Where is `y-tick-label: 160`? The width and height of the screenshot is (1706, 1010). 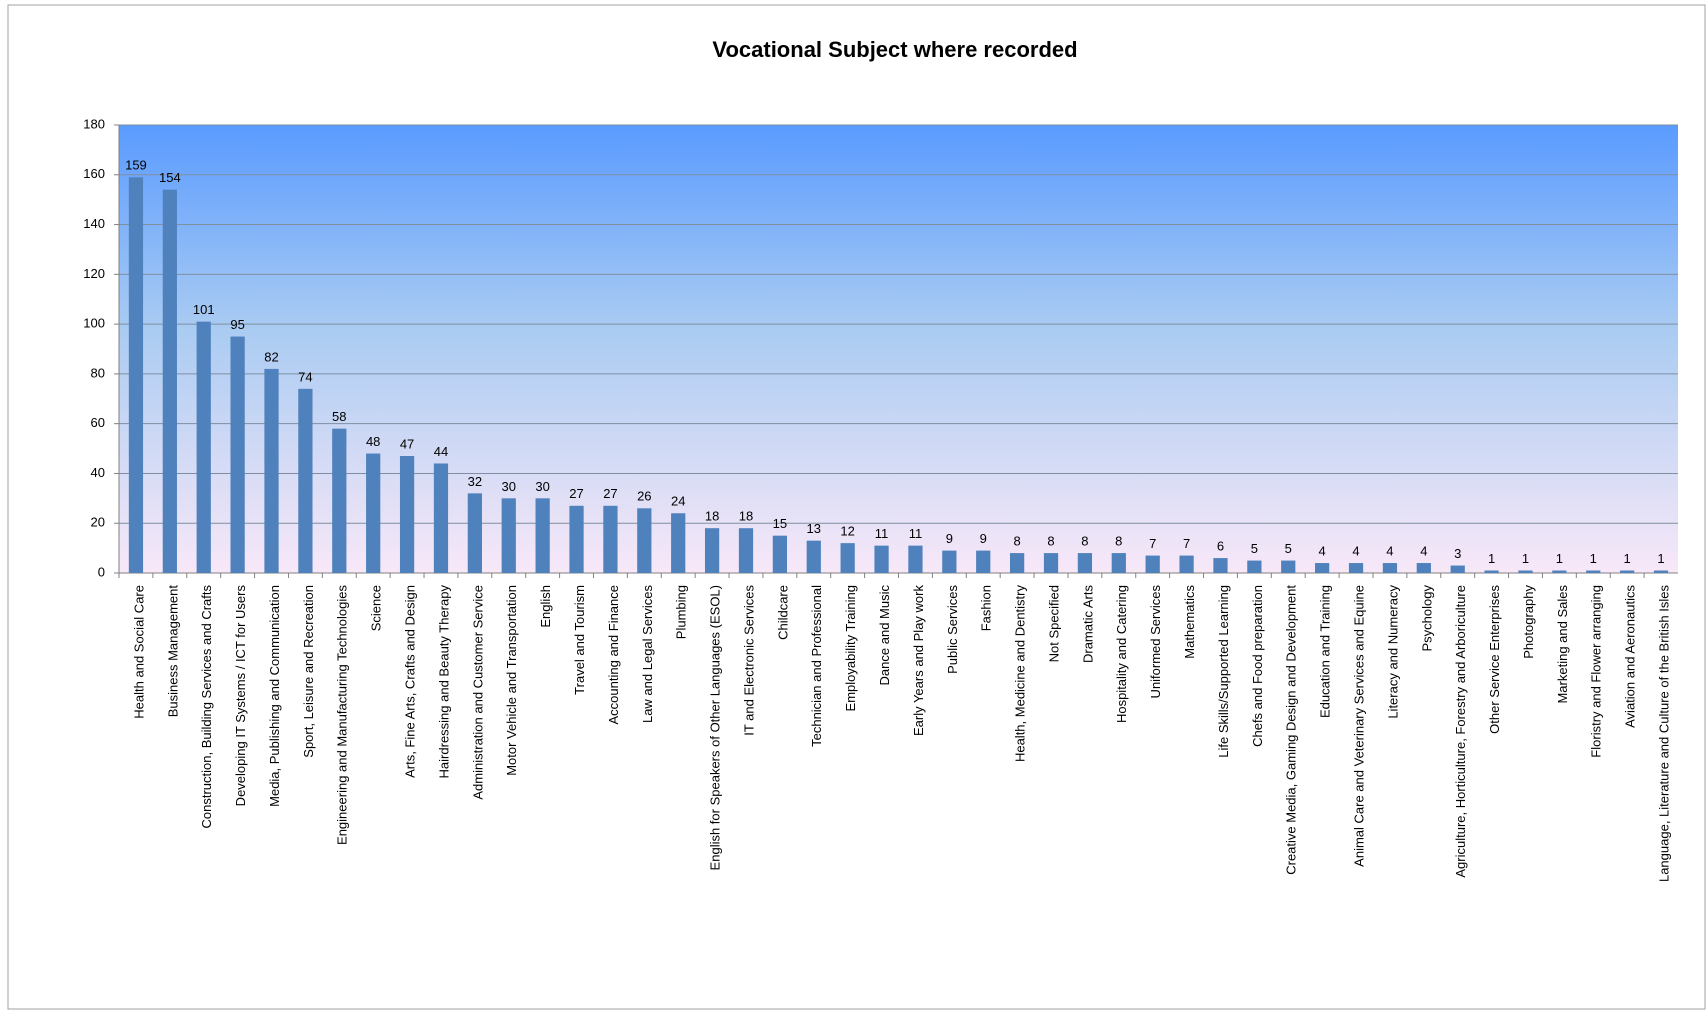
y-tick-label: 160 is located at coordinates (94, 173).